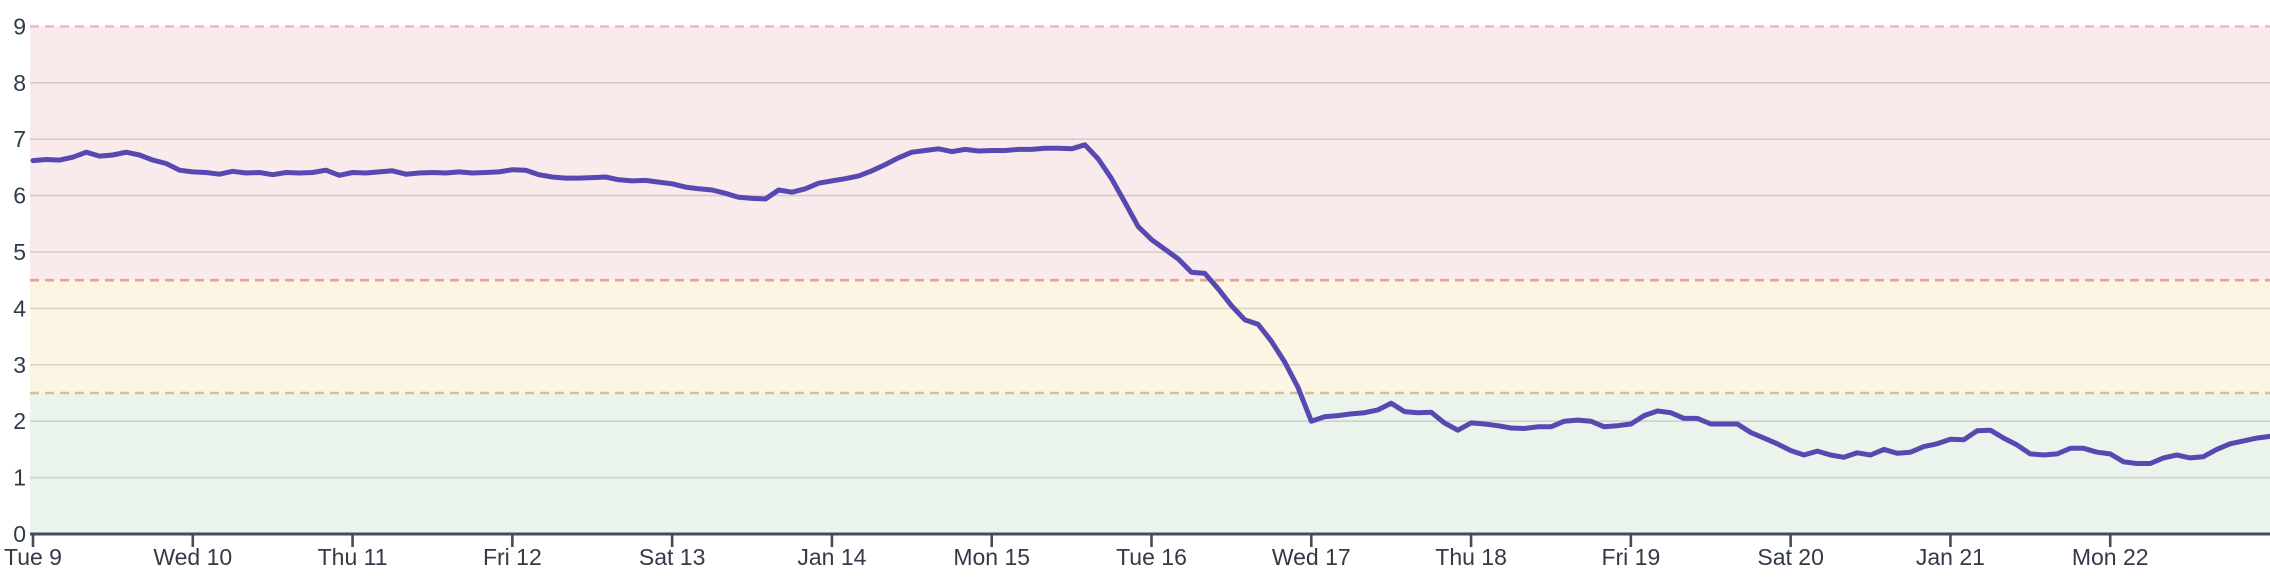 The width and height of the screenshot is (2270, 579). I want to click on x-axis-label: Fri 12, so click(512, 557).